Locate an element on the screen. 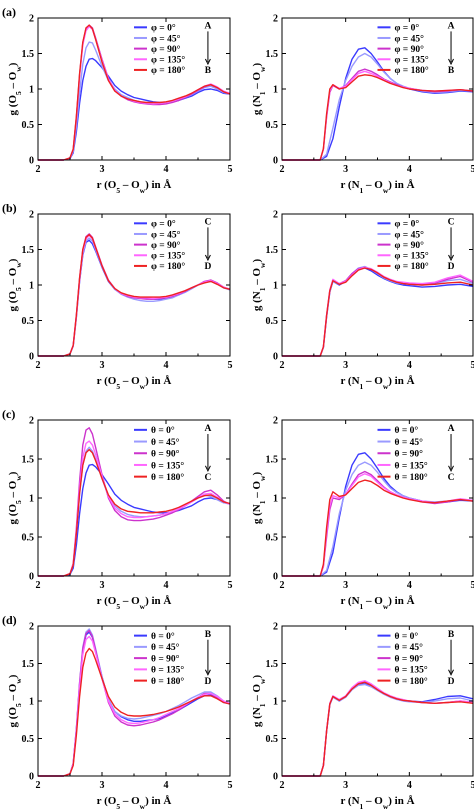 The image size is (474, 811). annotation-start: B is located at coordinates (451, 635).